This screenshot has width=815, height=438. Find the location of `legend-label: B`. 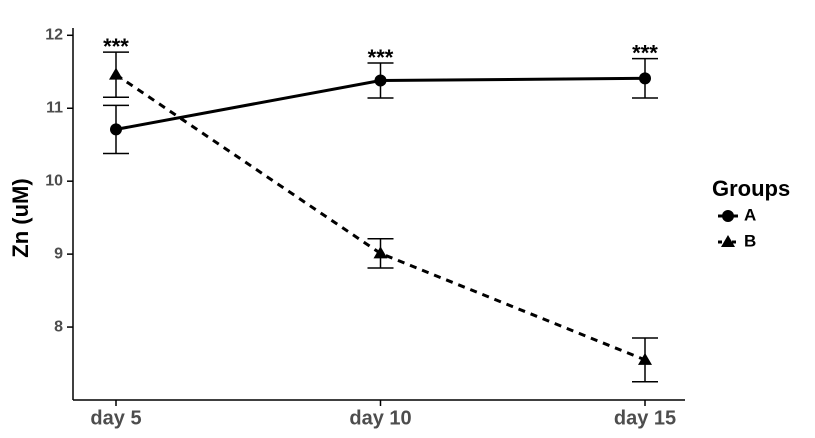

legend-label: B is located at coordinates (750, 240).